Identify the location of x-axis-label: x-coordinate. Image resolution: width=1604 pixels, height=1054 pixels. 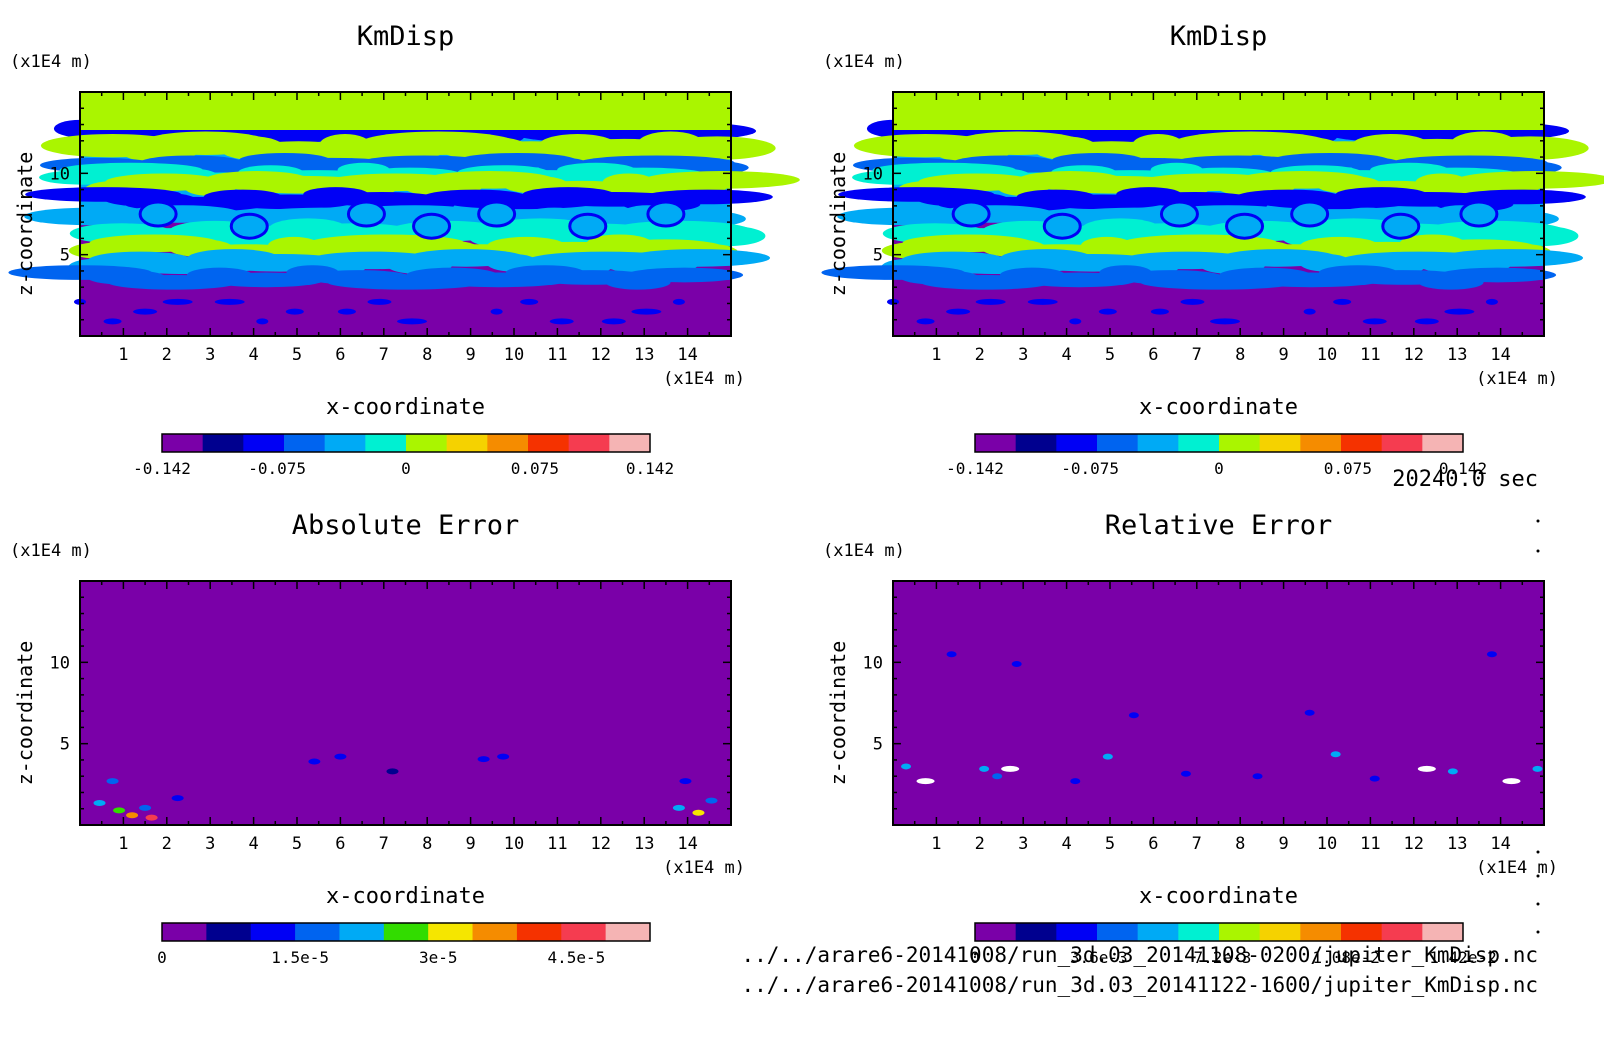
(1218, 407).